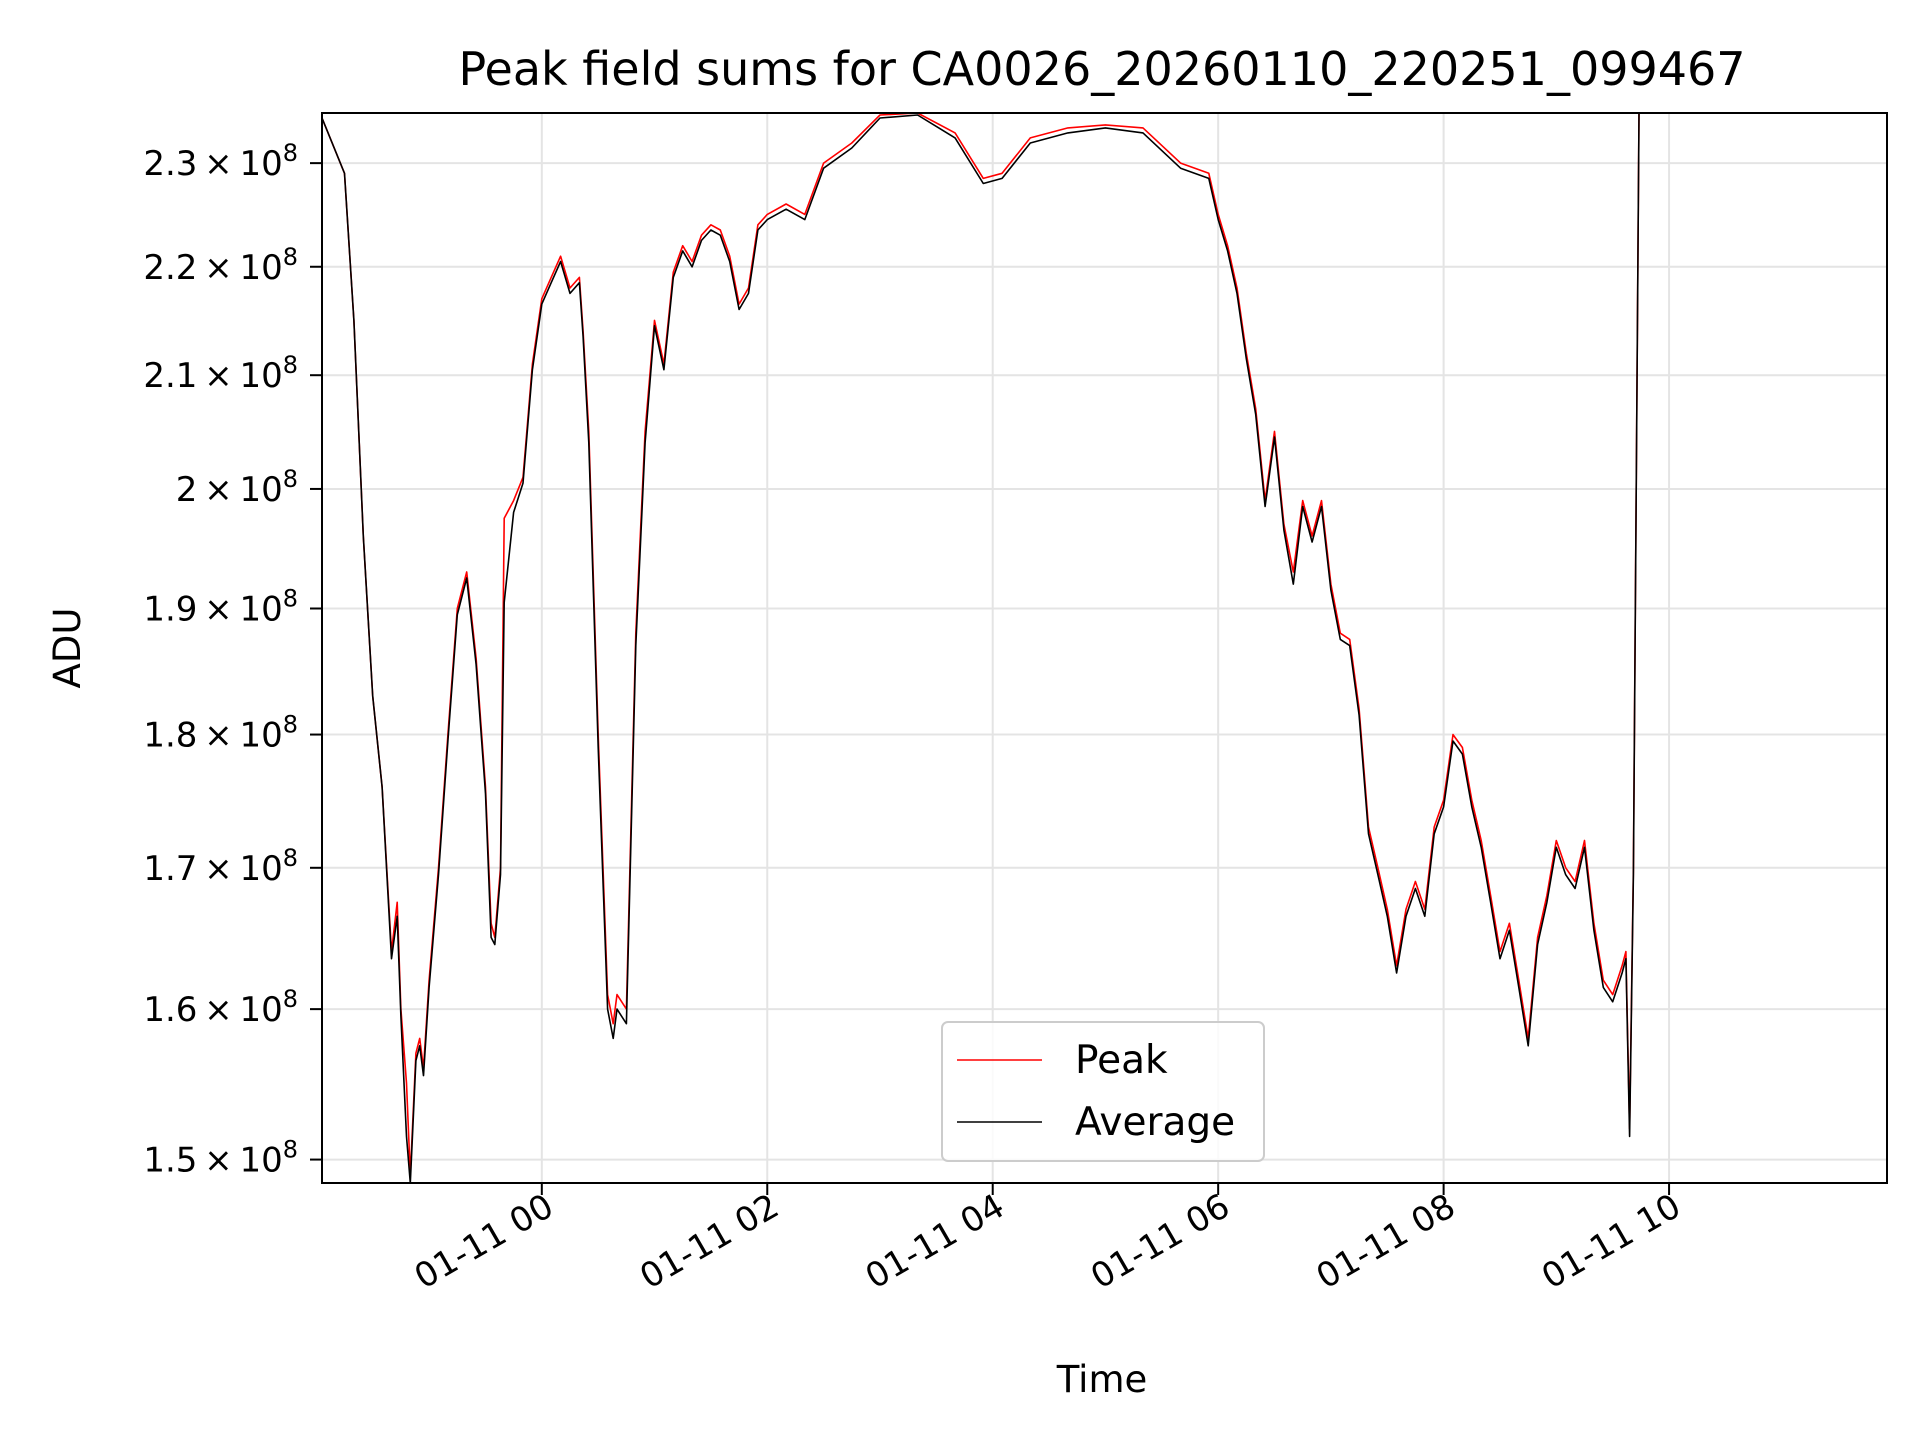  Describe the element at coordinates (220, 1158) in the screenshot. I see `y-tick-label: 1.5 × 108` at that location.